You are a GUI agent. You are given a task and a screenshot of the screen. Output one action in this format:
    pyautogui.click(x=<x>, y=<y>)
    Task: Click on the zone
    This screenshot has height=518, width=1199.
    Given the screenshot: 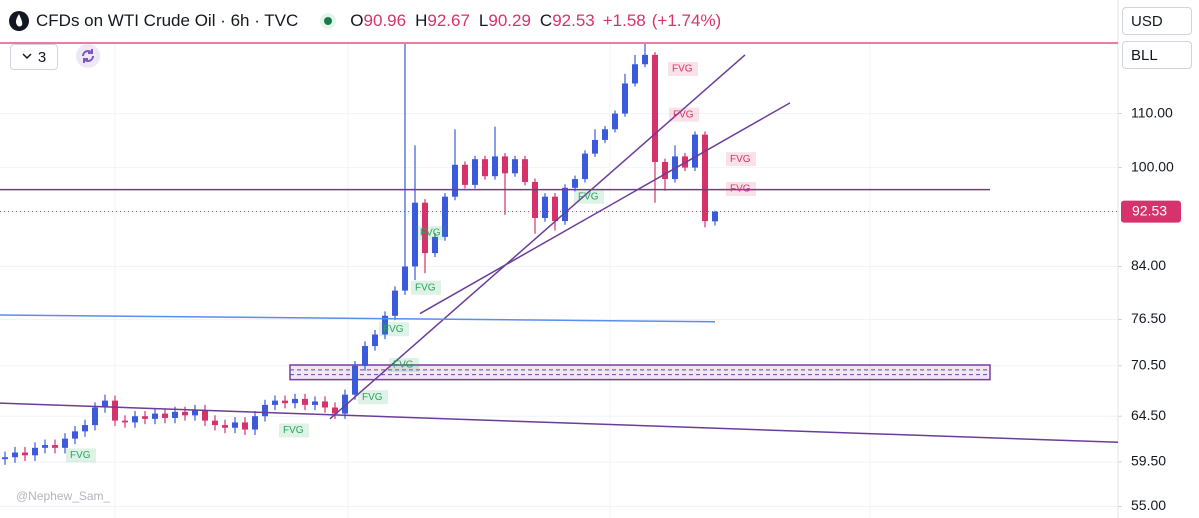 What is the action you would take?
    pyautogui.click(x=640, y=372)
    